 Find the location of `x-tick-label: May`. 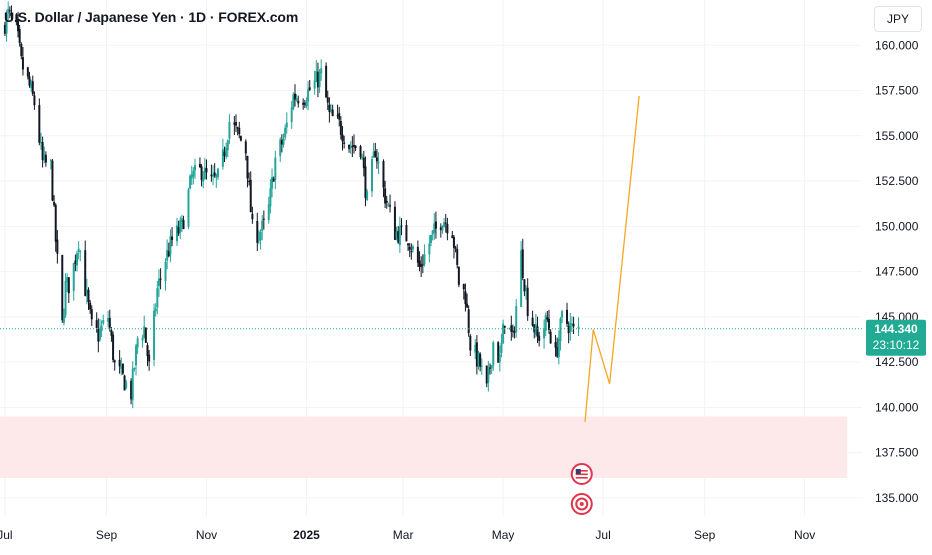

x-tick-label: May is located at coordinates (503, 535).